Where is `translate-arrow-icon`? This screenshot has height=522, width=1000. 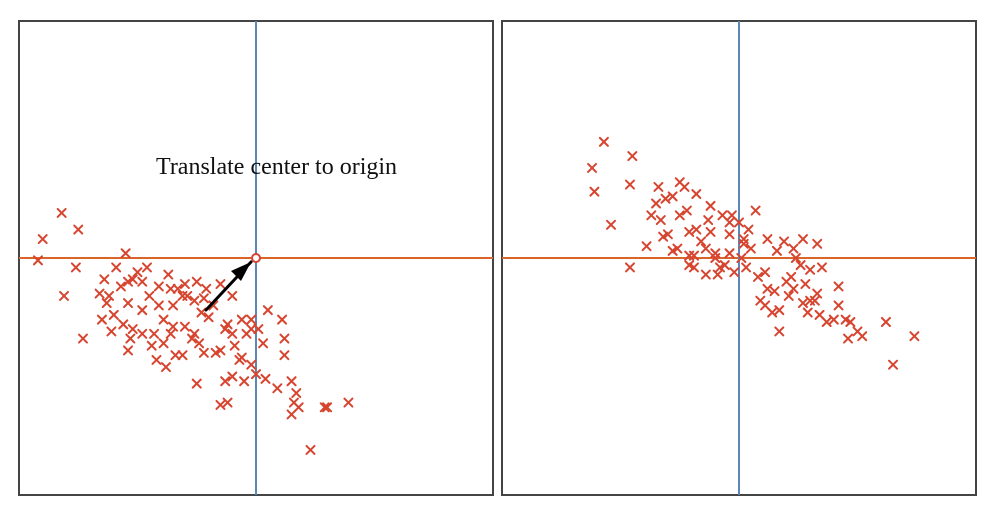
translate-arrow-icon is located at coordinates (228, 286).